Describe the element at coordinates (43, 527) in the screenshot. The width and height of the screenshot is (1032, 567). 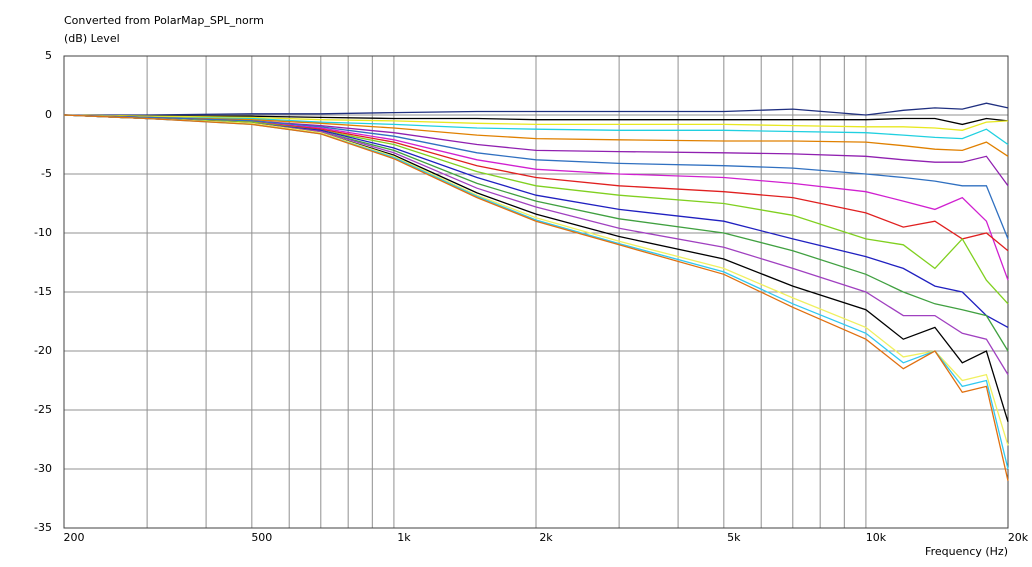
I see `y-tick-label: -35` at that location.